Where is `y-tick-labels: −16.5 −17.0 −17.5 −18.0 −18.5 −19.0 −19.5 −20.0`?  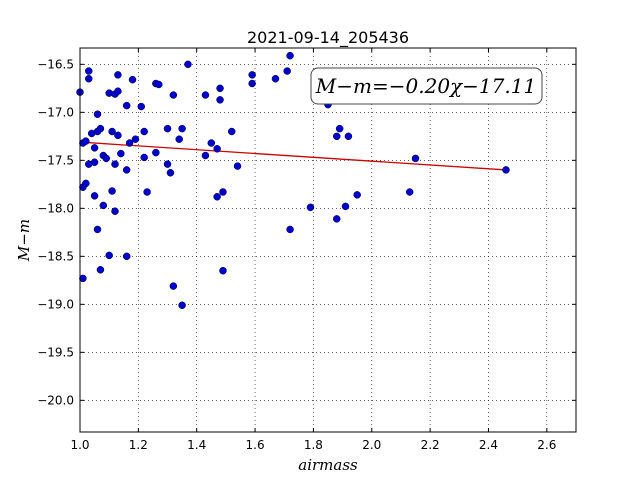 y-tick-labels: −16.5 −17.0 −17.5 −18.0 −18.5 −19.0 −19.5 −20.0 is located at coordinates (55, 232).